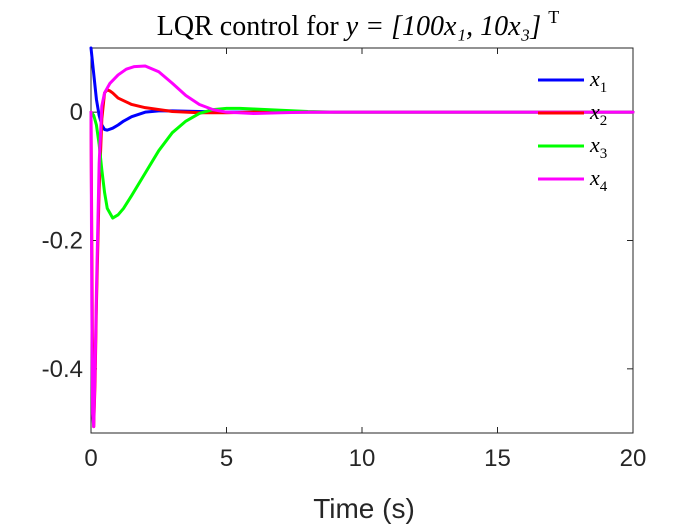 The width and height of the screenshot is (700, 525). Describe the element at coordinates (604, 88) in the screenshot. I see `legend-label-subscript: 1` at that location.